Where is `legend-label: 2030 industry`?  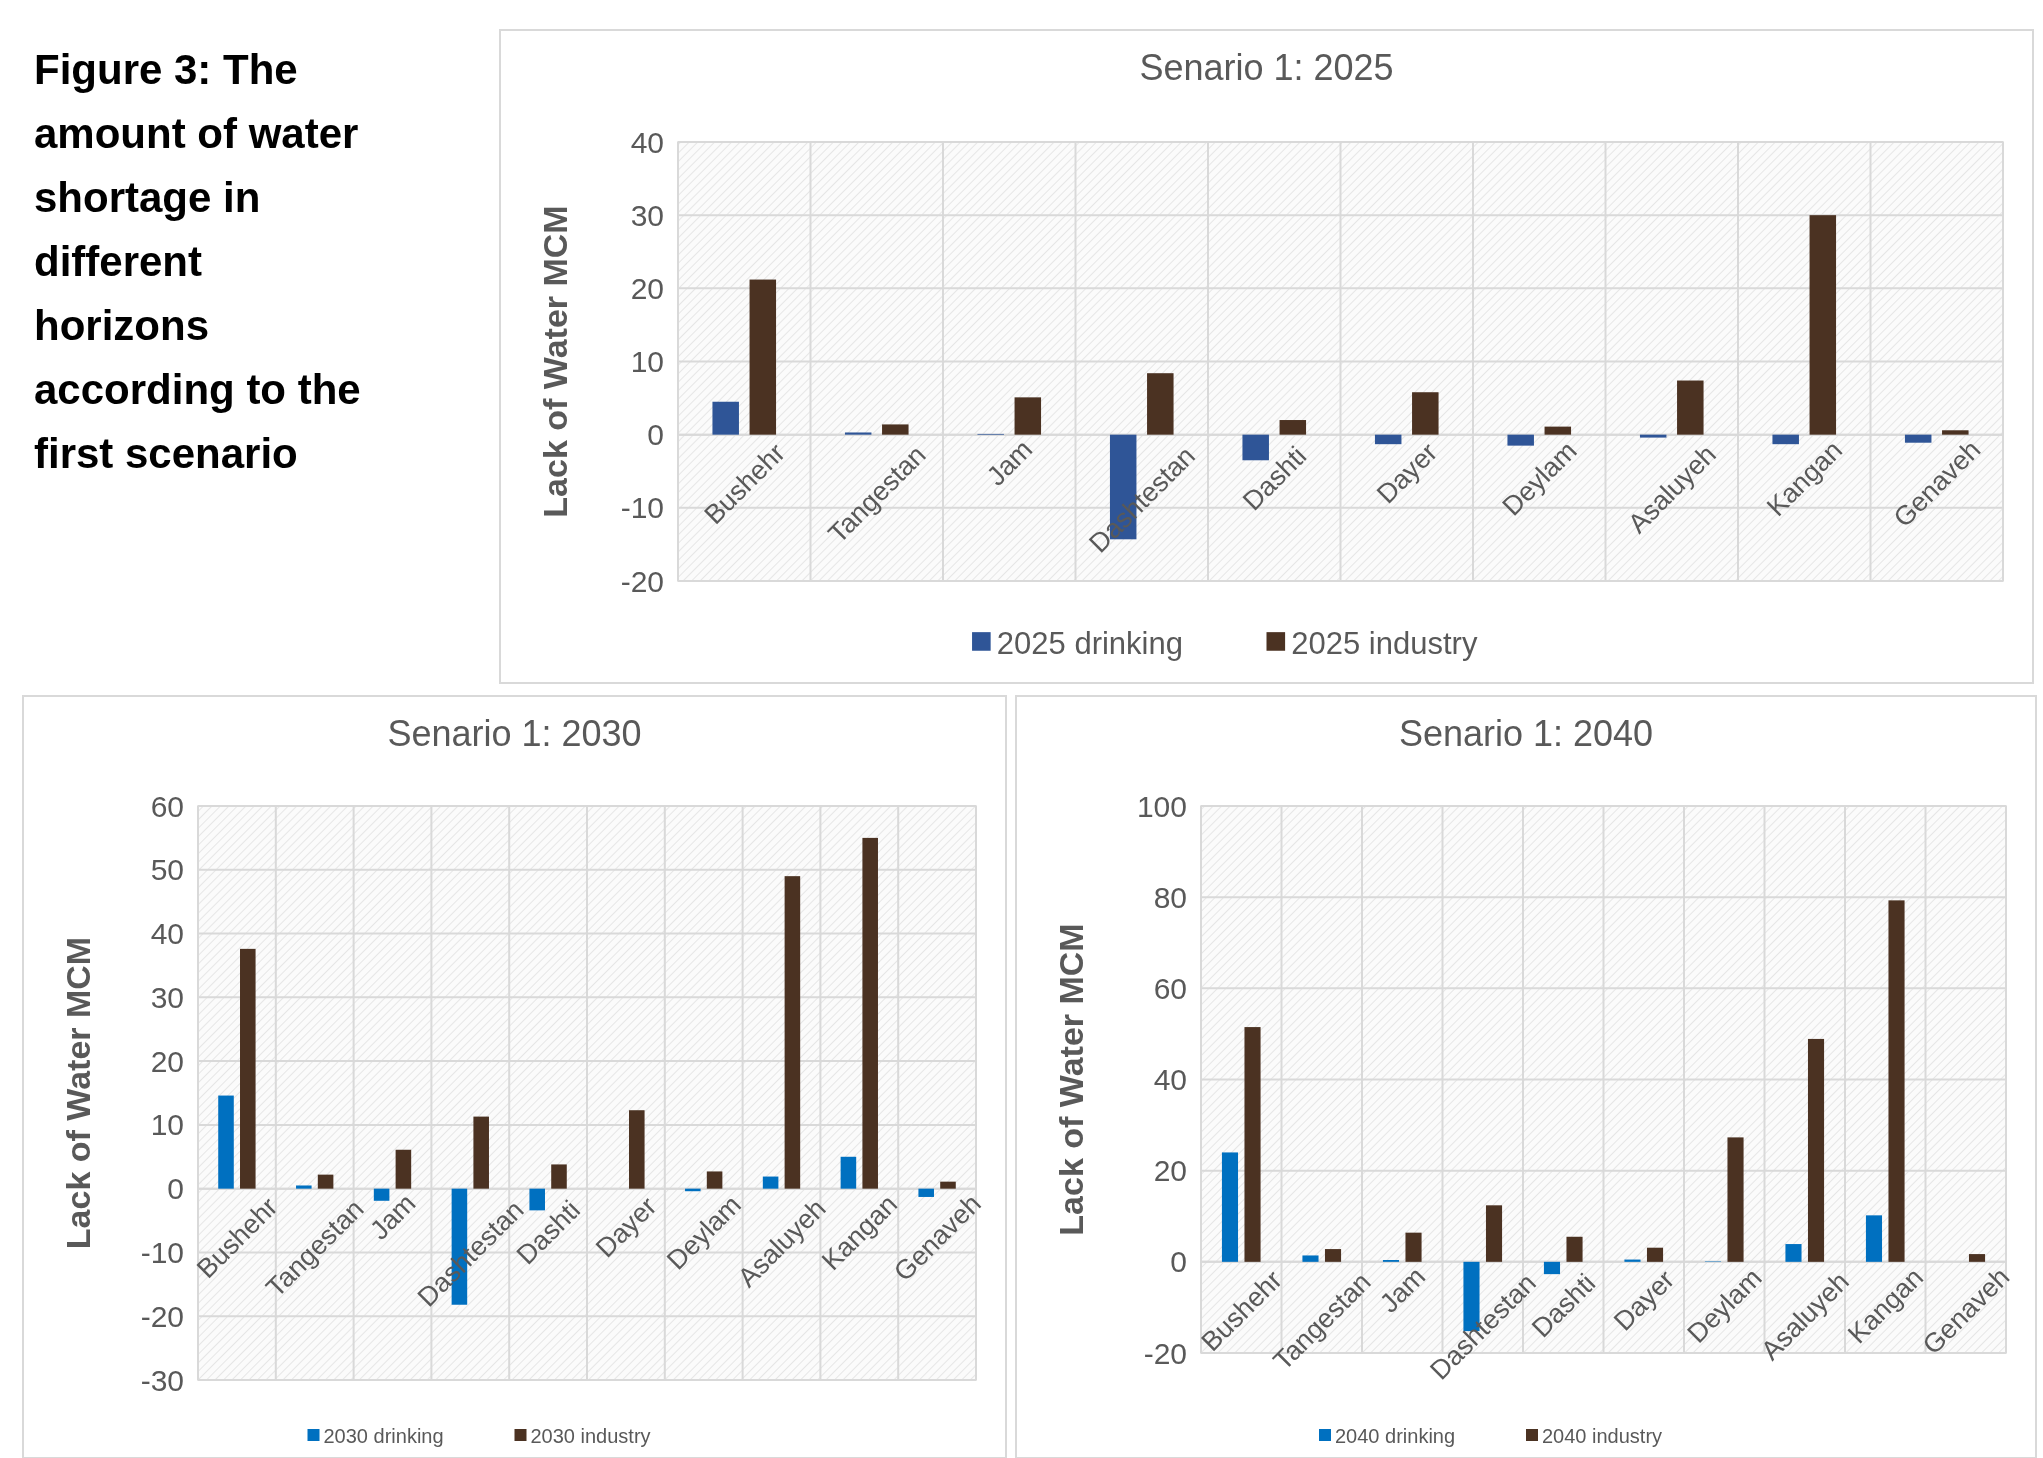 legend-label: 2030 industry is located at coordinates (590, 1436).